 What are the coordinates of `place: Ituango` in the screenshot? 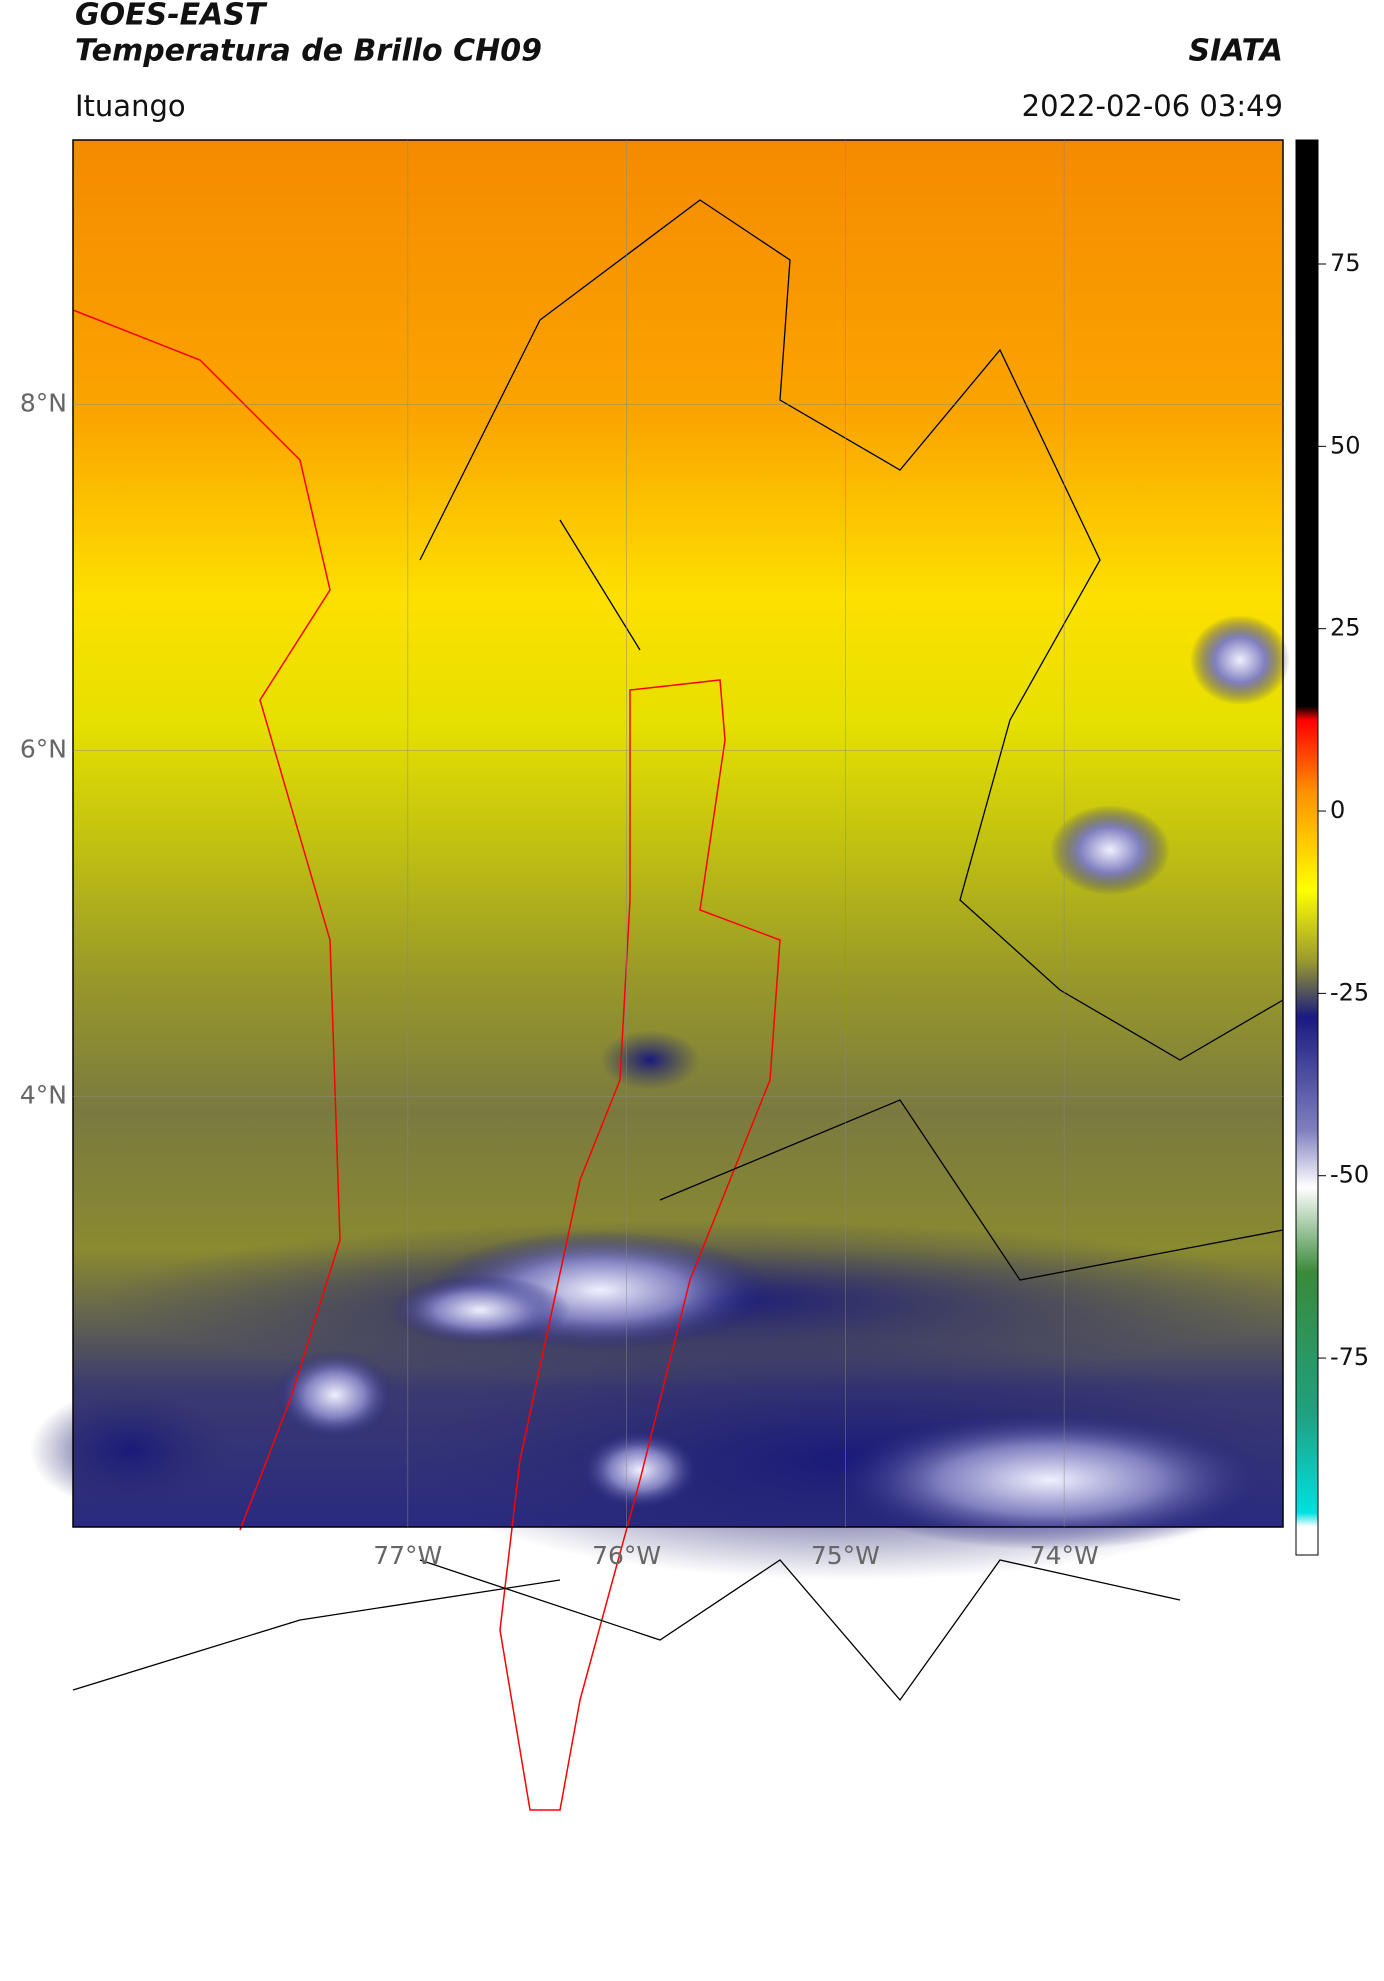 It's located at (130, 106).